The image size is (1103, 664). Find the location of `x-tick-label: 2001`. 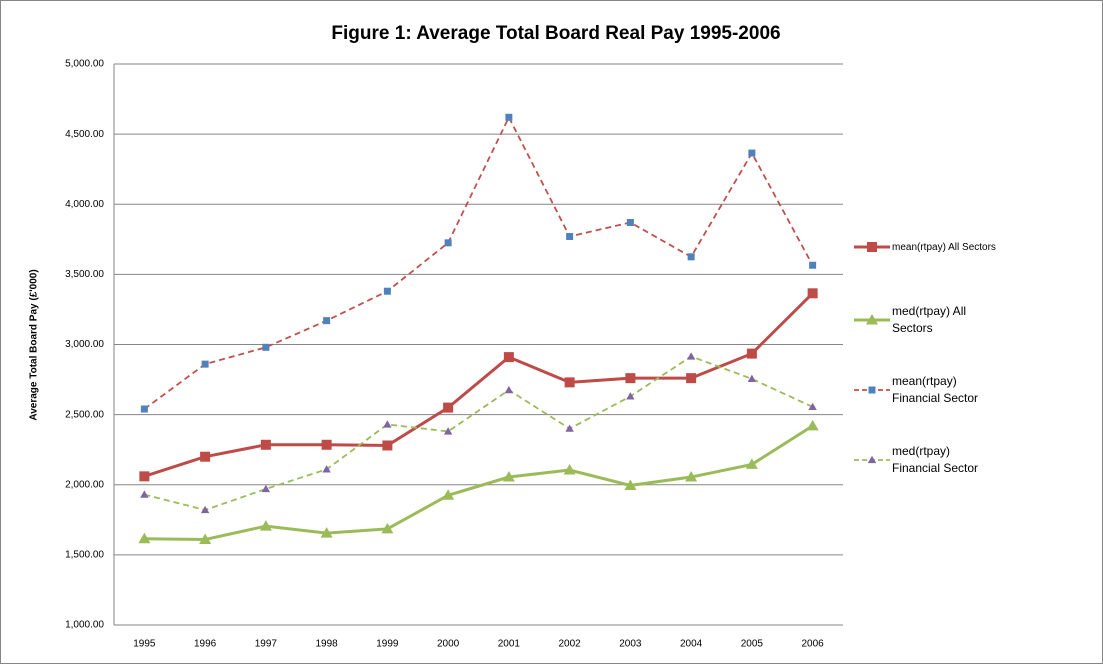

x-tick-label: 2001 is located at coordinates (509, 644).